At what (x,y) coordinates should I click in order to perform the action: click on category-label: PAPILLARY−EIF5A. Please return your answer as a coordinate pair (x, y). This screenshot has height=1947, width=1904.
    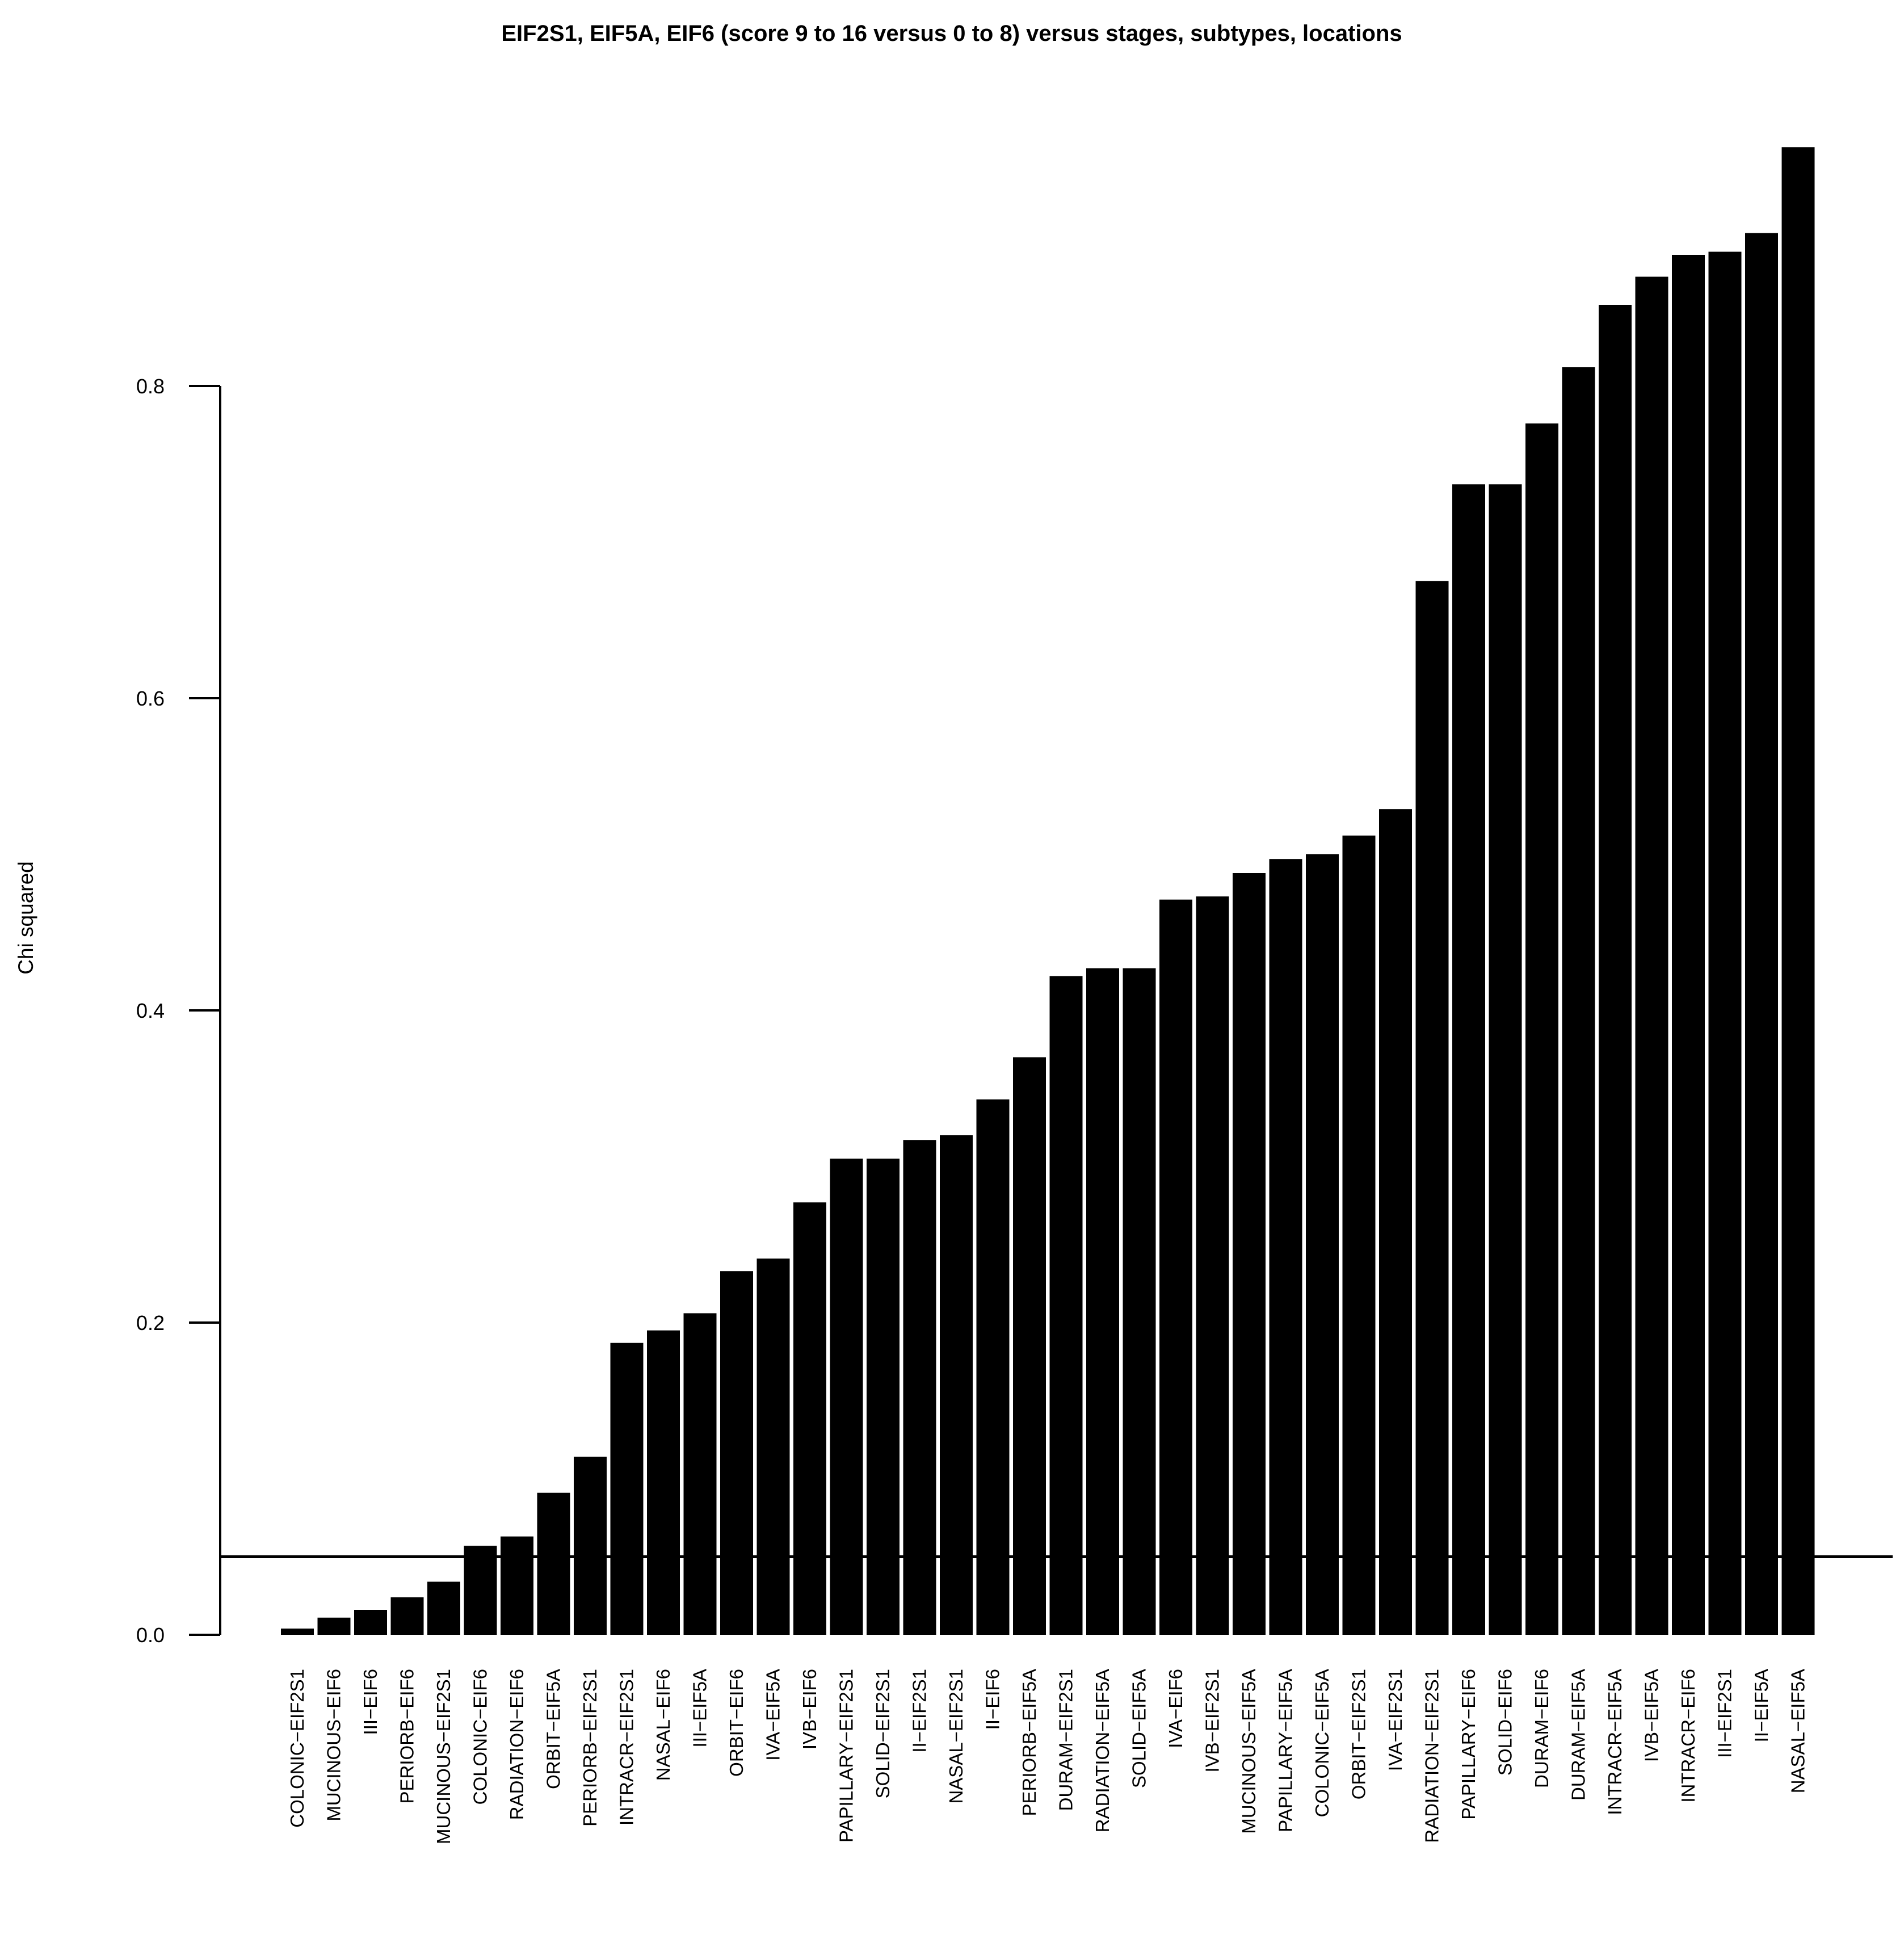
    Looking at the image, I should click on (1285, 1750).